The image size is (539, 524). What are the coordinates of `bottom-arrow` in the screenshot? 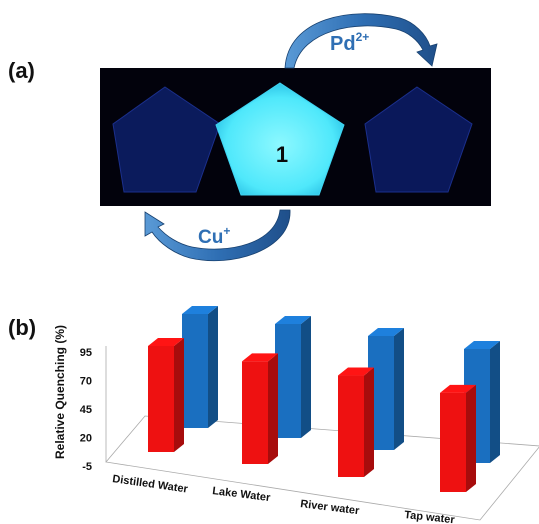 It's located at (217, 235).